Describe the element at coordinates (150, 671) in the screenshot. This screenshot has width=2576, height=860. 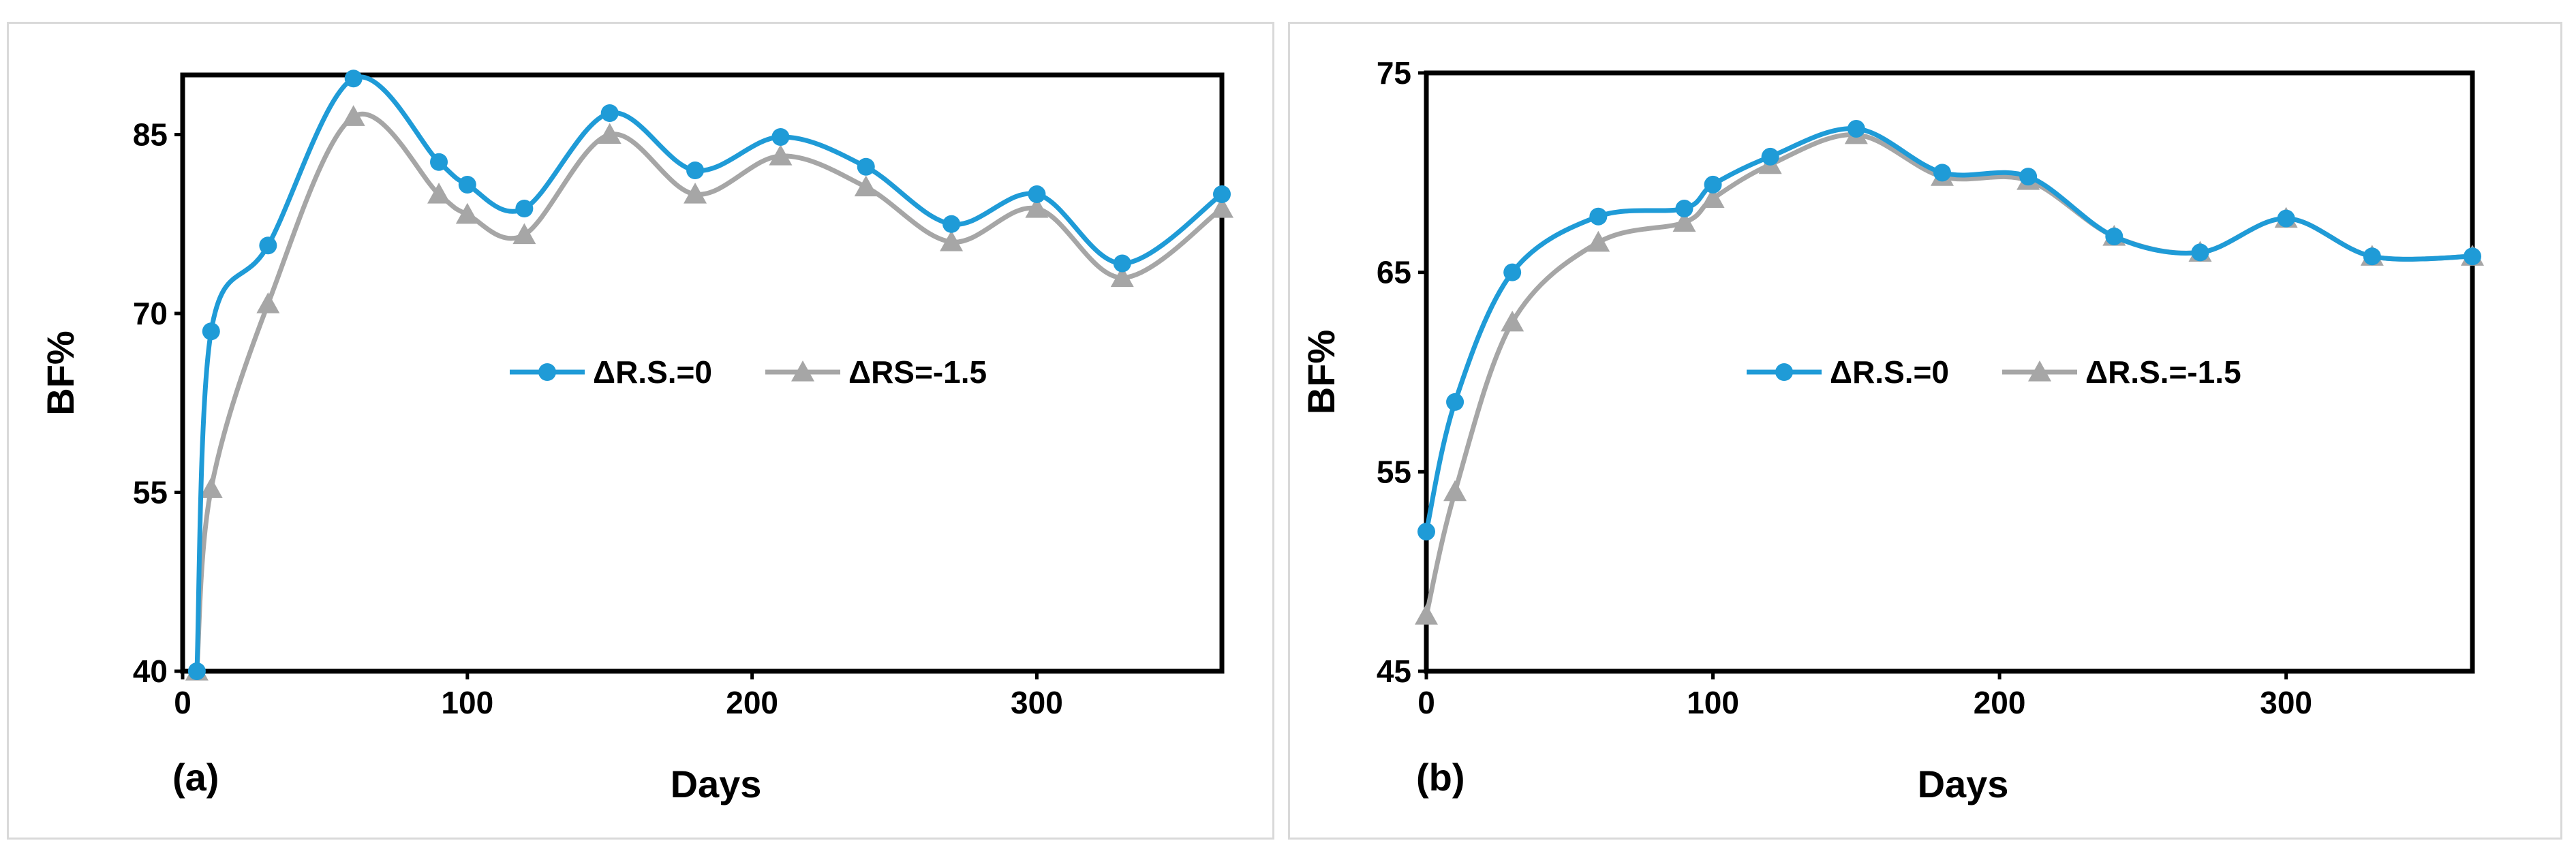
I see `y-tick-label: 40` at that location.